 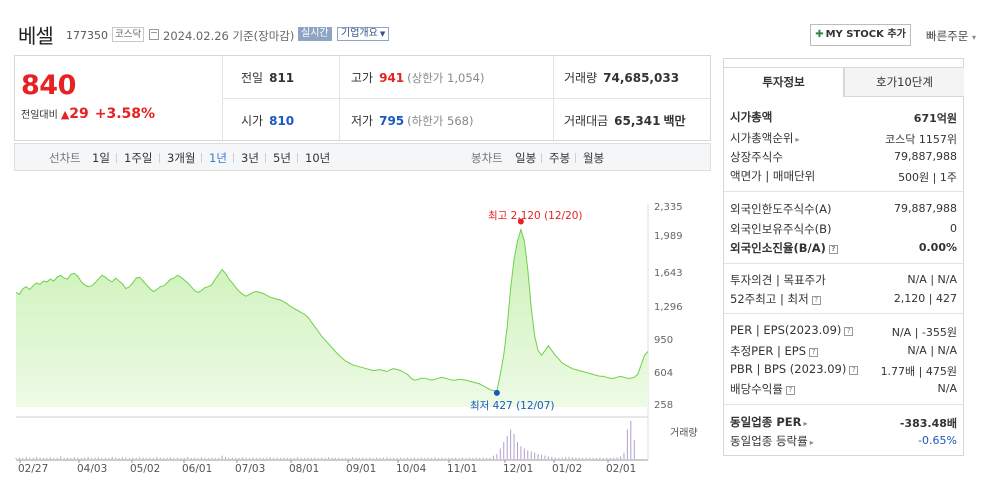 What do you see at coordinates (39, 115) in the screenshot?
I see `change-label: 전일대비` at bounding box center [39, 115].